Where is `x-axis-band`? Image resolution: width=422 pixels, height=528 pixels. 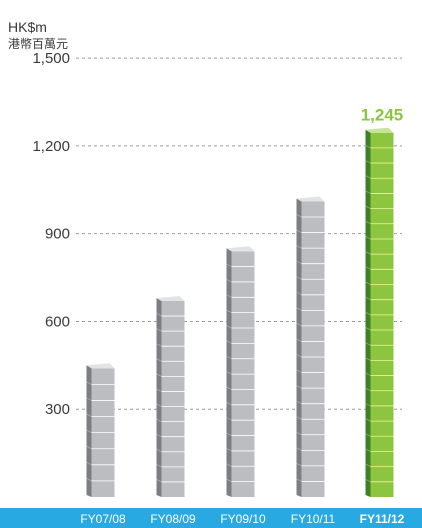 x-axis-band is located at coordinates (211, 518).